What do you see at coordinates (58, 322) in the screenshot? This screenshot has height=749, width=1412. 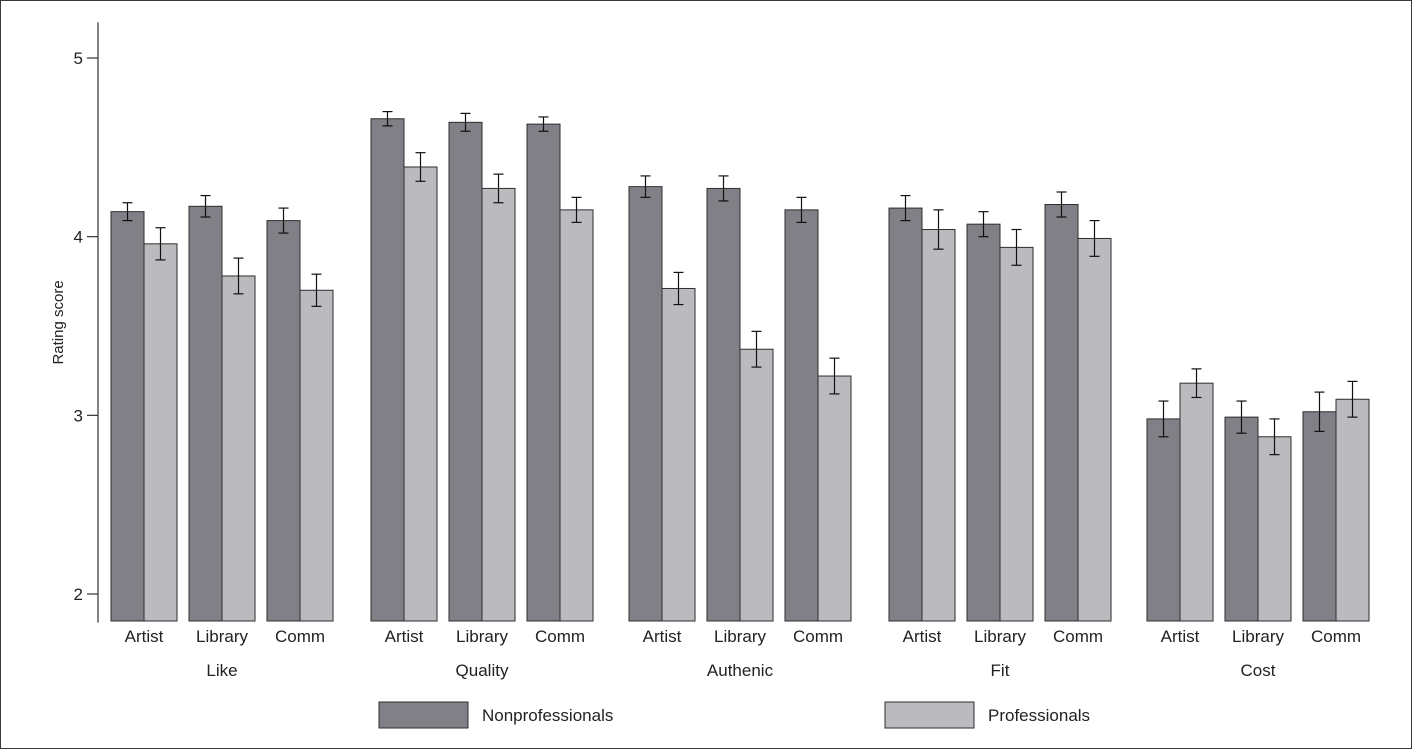 I see `y-axis-title: Rating score` at bounding box center [58, 322].